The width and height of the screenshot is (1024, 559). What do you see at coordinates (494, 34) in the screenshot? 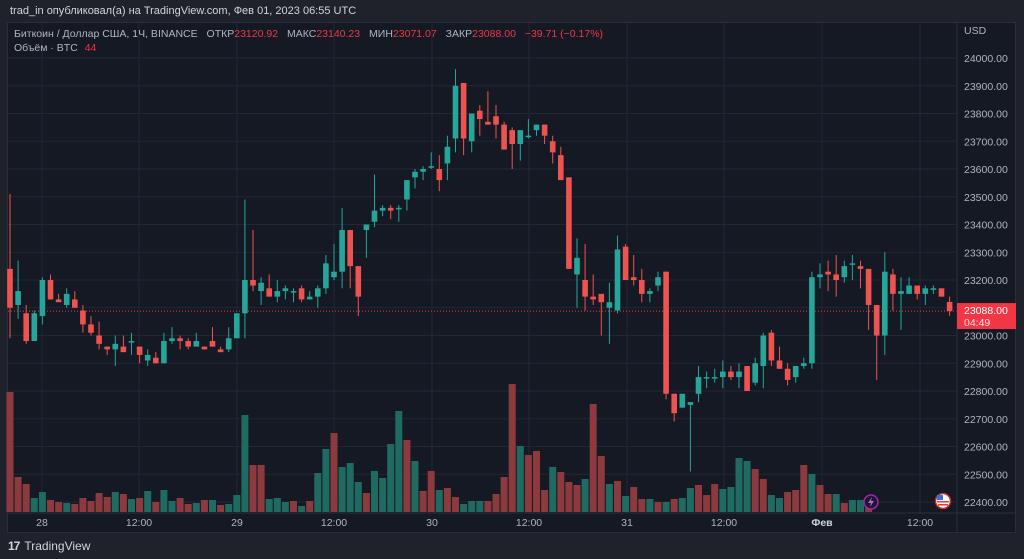
I see `close-value: 23088.00` at bounding box center [494, 34].